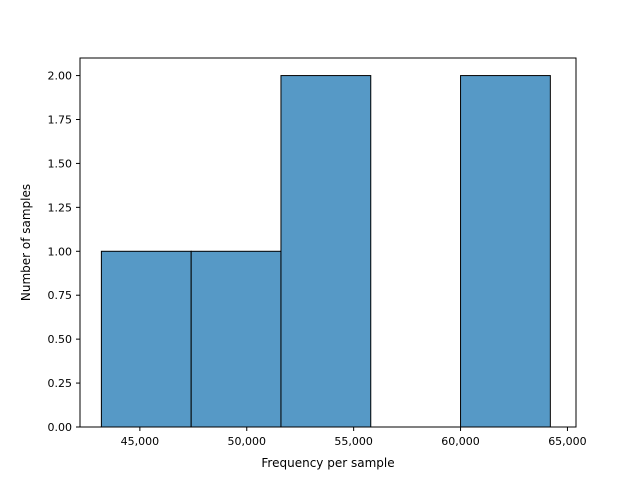  I want to click on x-tick-label: 65,000, so click(567, 441).